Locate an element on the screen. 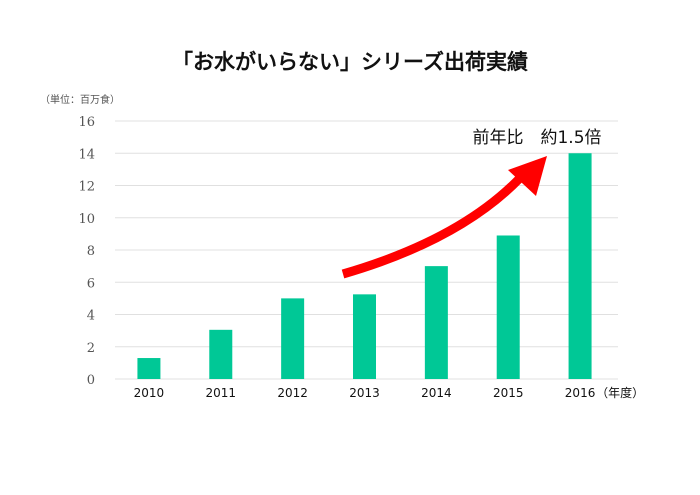 The width and height of the screenshot is (700, 495). y-tick-label: 8 is located at coordinates (91, 251).